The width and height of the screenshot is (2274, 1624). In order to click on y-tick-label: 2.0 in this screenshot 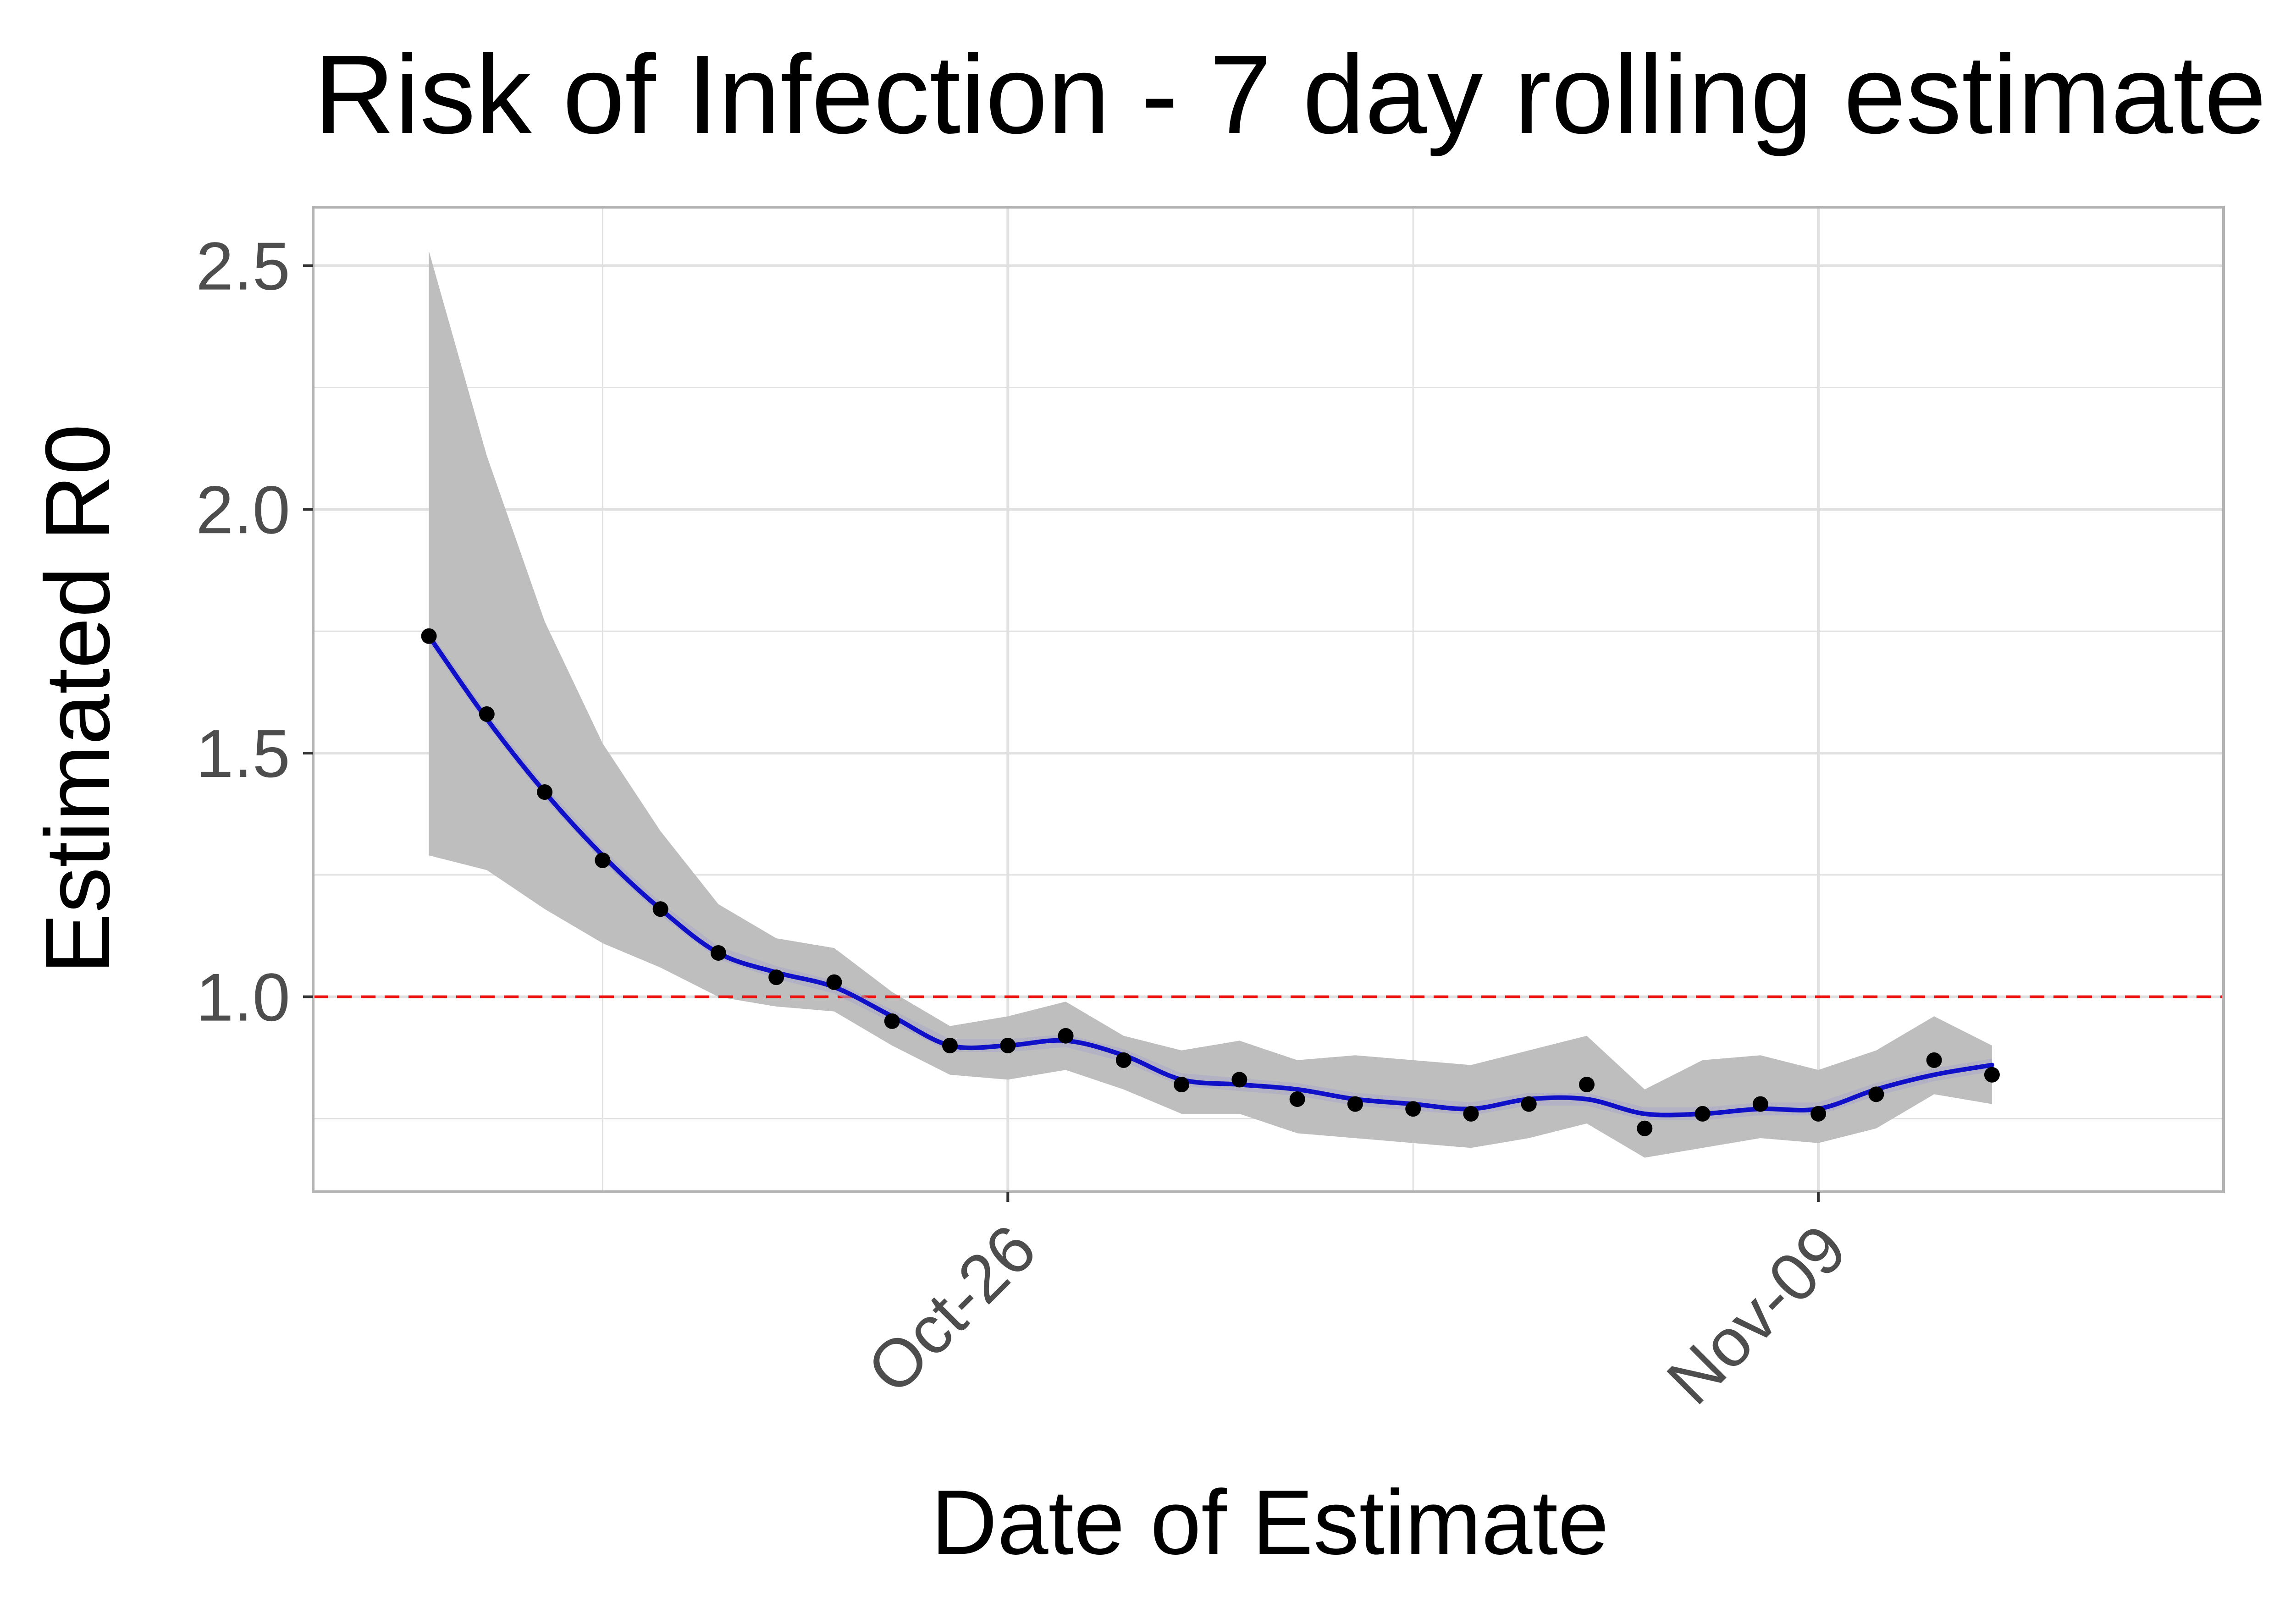, I will do `click(243, 510)`.